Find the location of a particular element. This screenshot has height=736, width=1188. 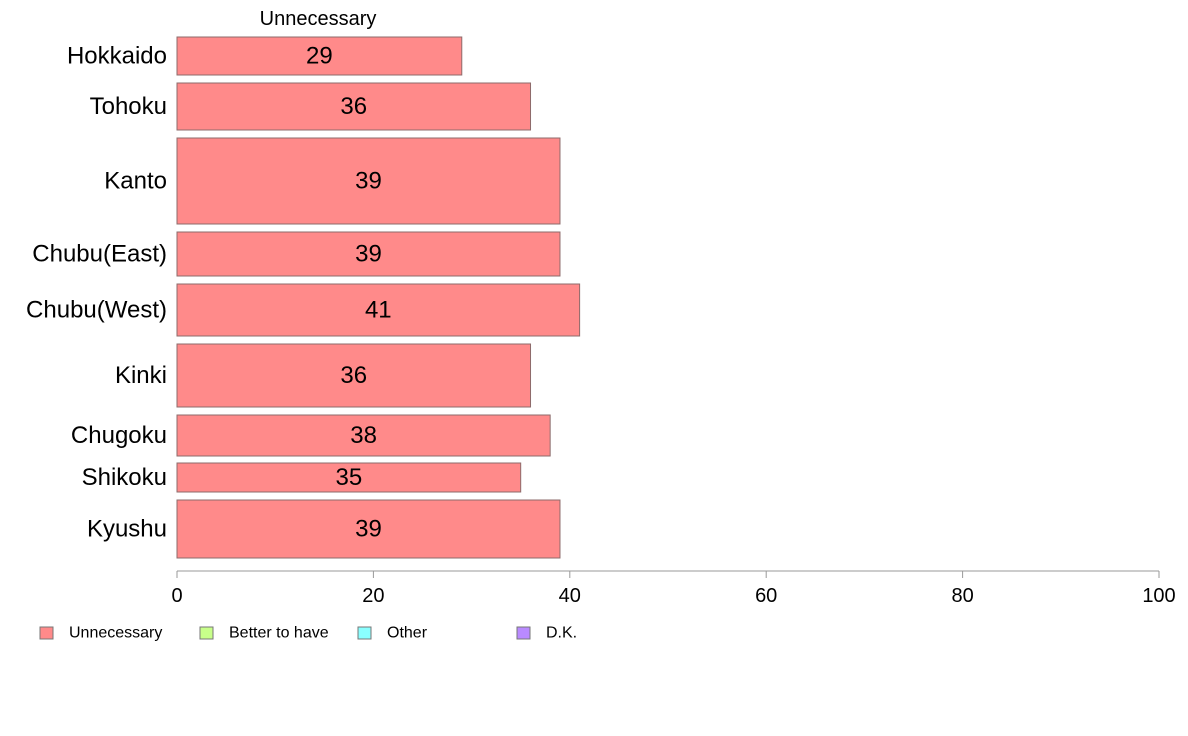

legend-item: Better to have is located at coordinates (264, 633).